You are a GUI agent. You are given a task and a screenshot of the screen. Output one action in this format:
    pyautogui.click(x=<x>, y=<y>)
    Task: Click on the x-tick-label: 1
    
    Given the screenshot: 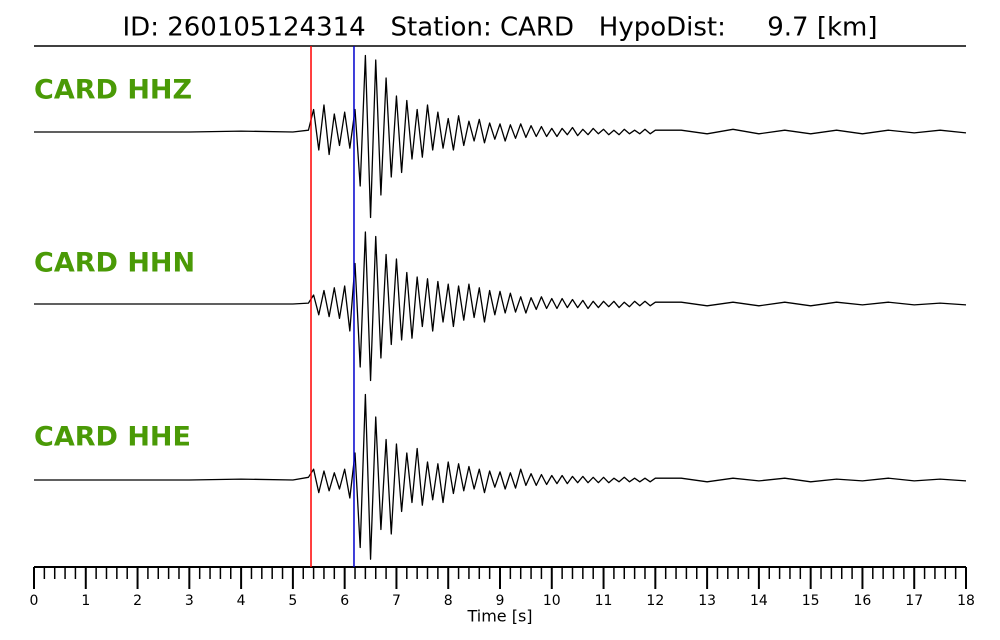 What is the action you would take?
    pyautogui.click(x=85, y=601)
    